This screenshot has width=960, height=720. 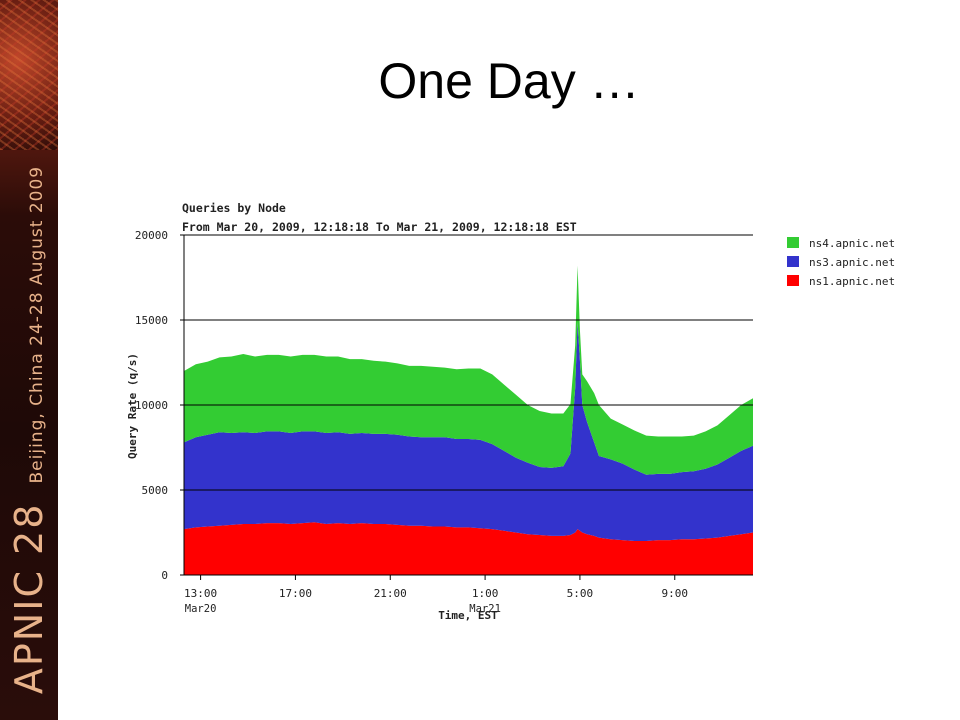 What do you see at coordinates (852, 262) in the screenshot?
I see `legend-label-ns3: ns3.apnic.net` at bounding box center [852, 262].